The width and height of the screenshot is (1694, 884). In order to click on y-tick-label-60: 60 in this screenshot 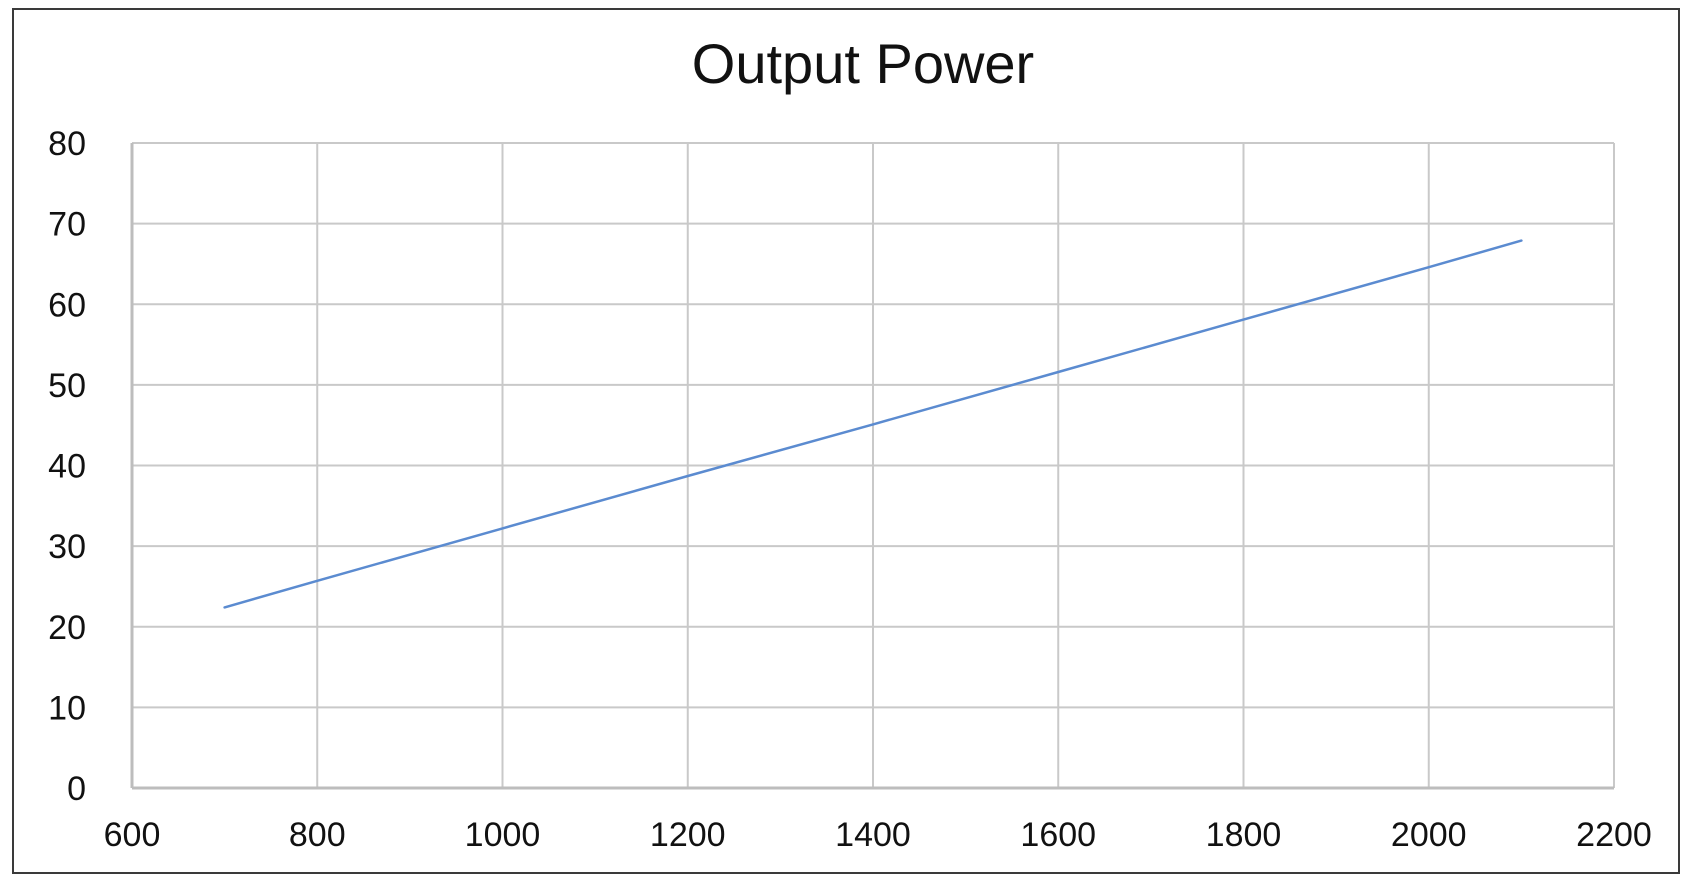, I will do `click(67, 305)`.